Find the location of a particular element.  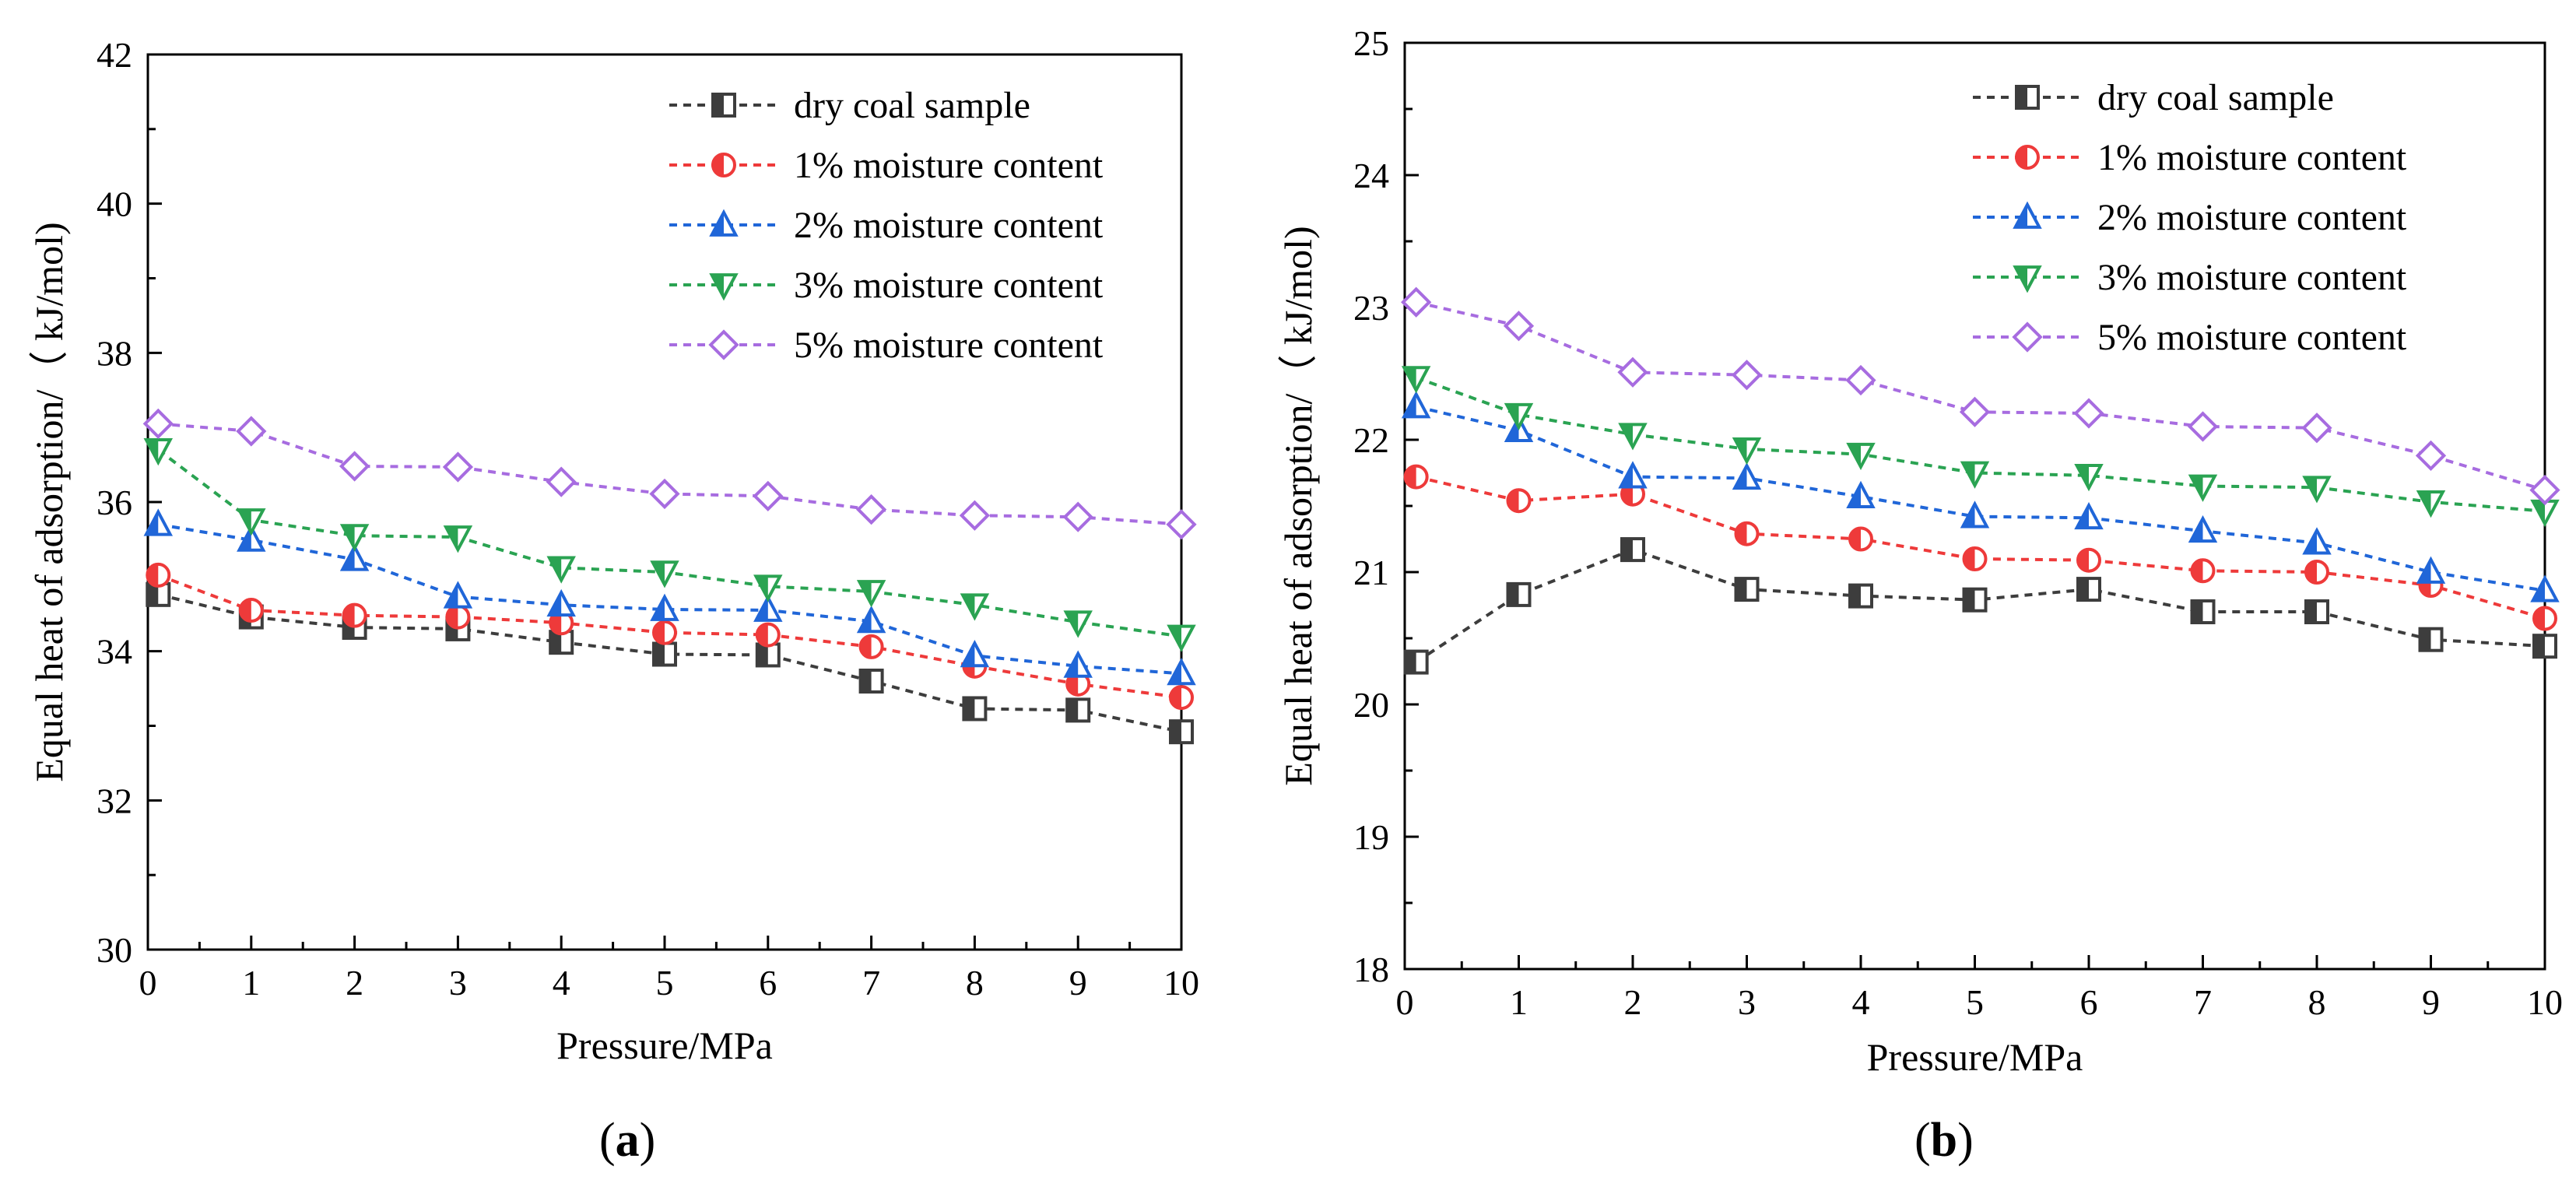

series-line is located at coordinates (1981, 499).